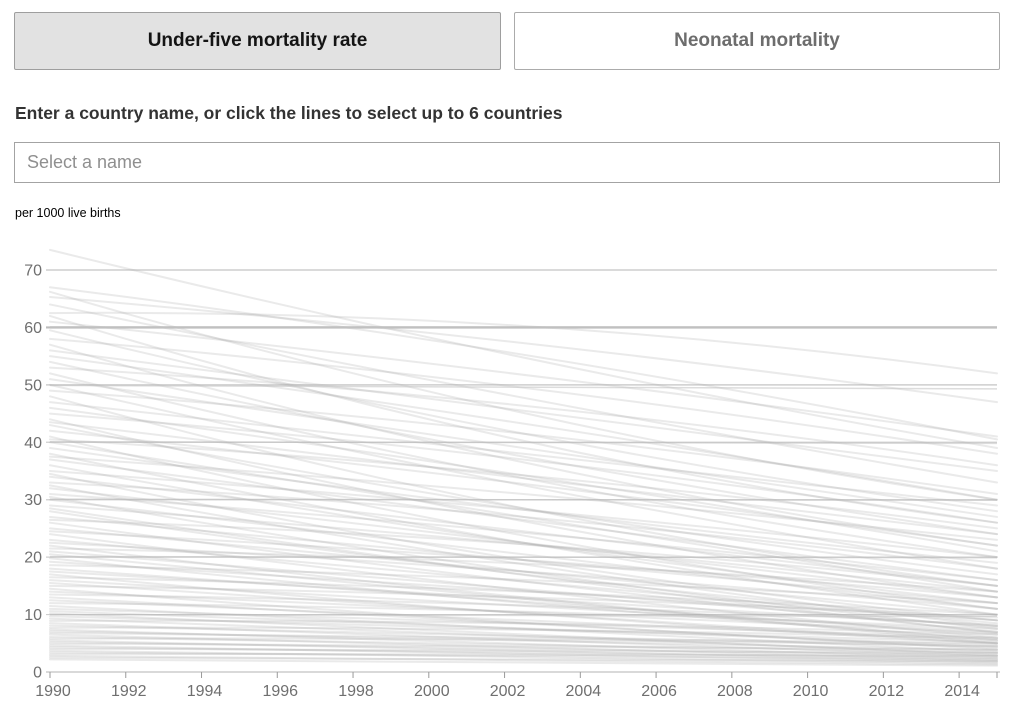 The image size is (1015, 715). I want to click on tab-under-five-mortality: Under-five mortality rate, so click(257, 41).